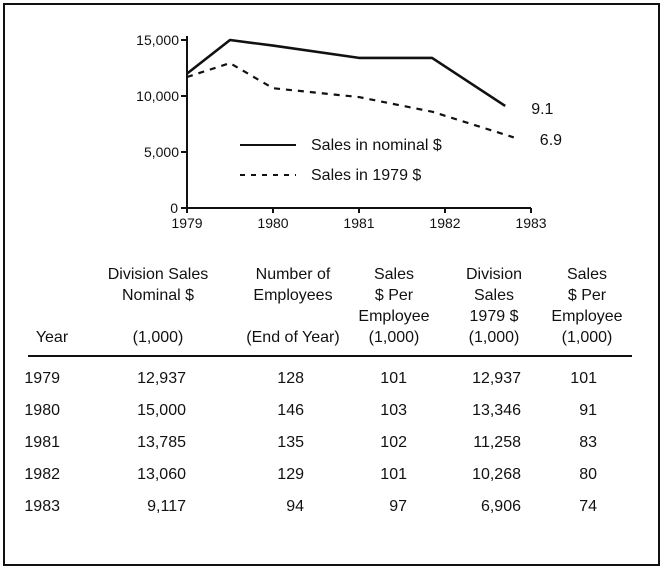 The height and width of the screenshot is (572, 665). What do you see at coordinates (444, 223) in the screenshot?
I see `x-tick-label: 1982` at bounding box center [444, 223].